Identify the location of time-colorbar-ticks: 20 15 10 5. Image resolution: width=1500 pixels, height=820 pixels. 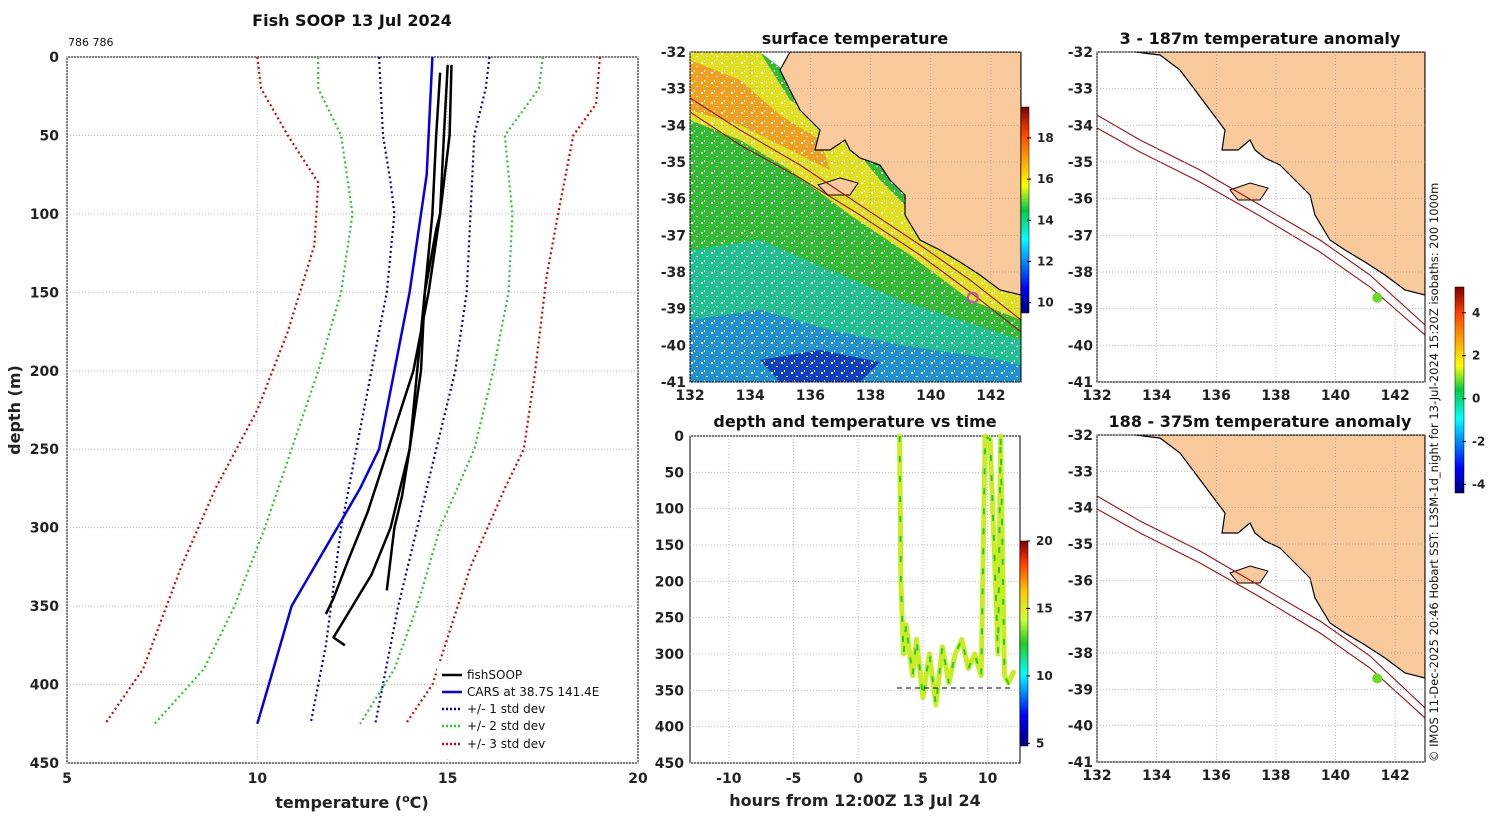
(1039, 642).